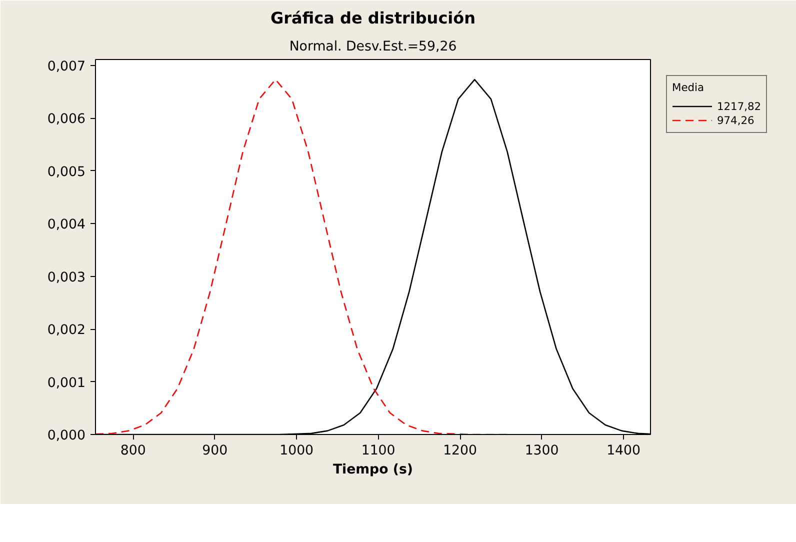 The image size is (796, 542). Describe the element at coordinates (373, 18) in the screenshot. I see `chart-title: Gráfica de distribución` at that location.